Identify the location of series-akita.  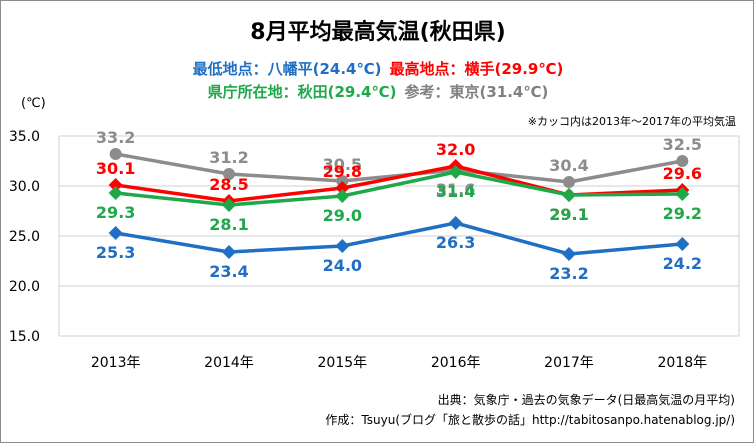
(399, 188).